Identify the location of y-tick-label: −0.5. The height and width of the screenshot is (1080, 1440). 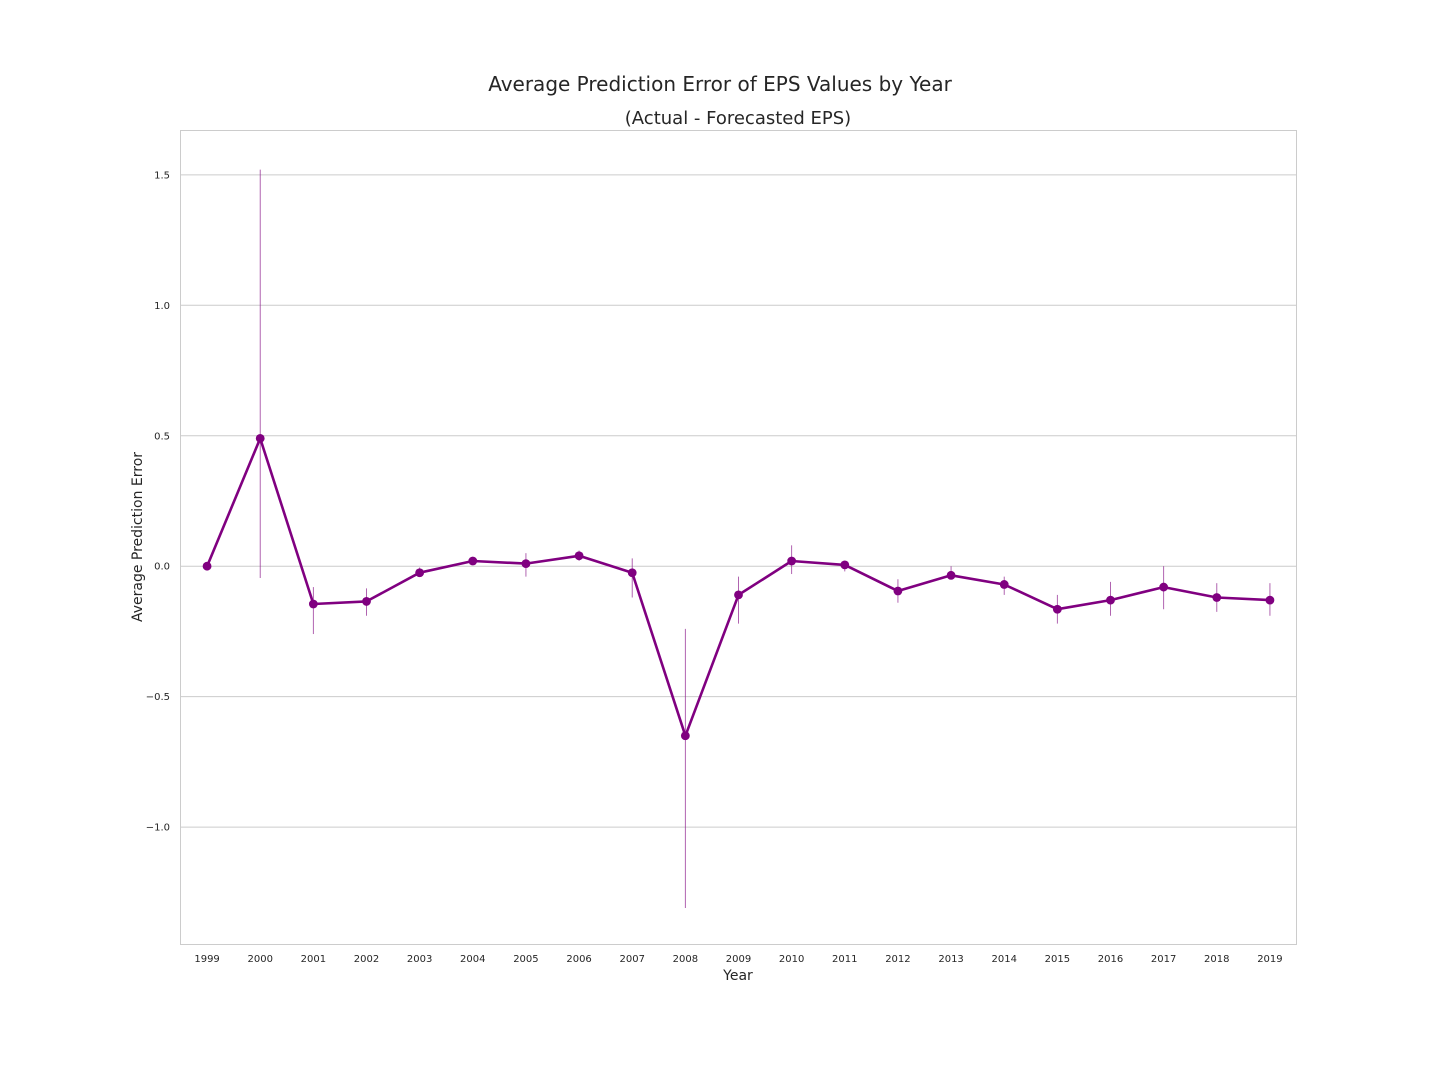
(158, 697).